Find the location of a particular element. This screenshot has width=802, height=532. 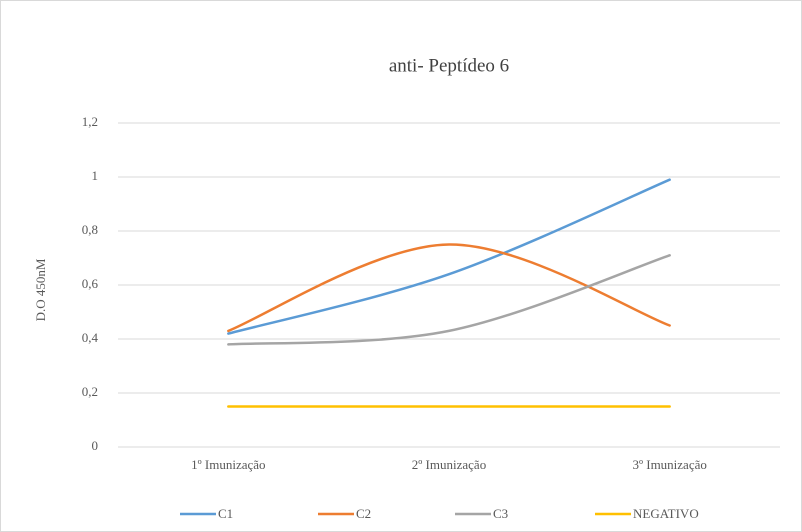

y-tick-label: 0,6 is located at coordinates (90, 283).